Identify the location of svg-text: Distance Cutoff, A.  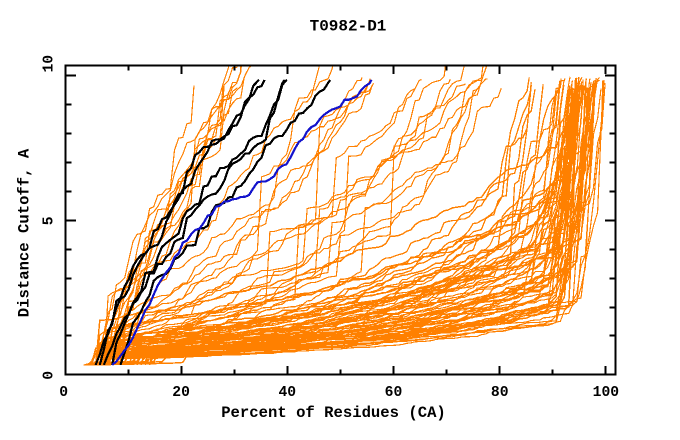
(25, 232).